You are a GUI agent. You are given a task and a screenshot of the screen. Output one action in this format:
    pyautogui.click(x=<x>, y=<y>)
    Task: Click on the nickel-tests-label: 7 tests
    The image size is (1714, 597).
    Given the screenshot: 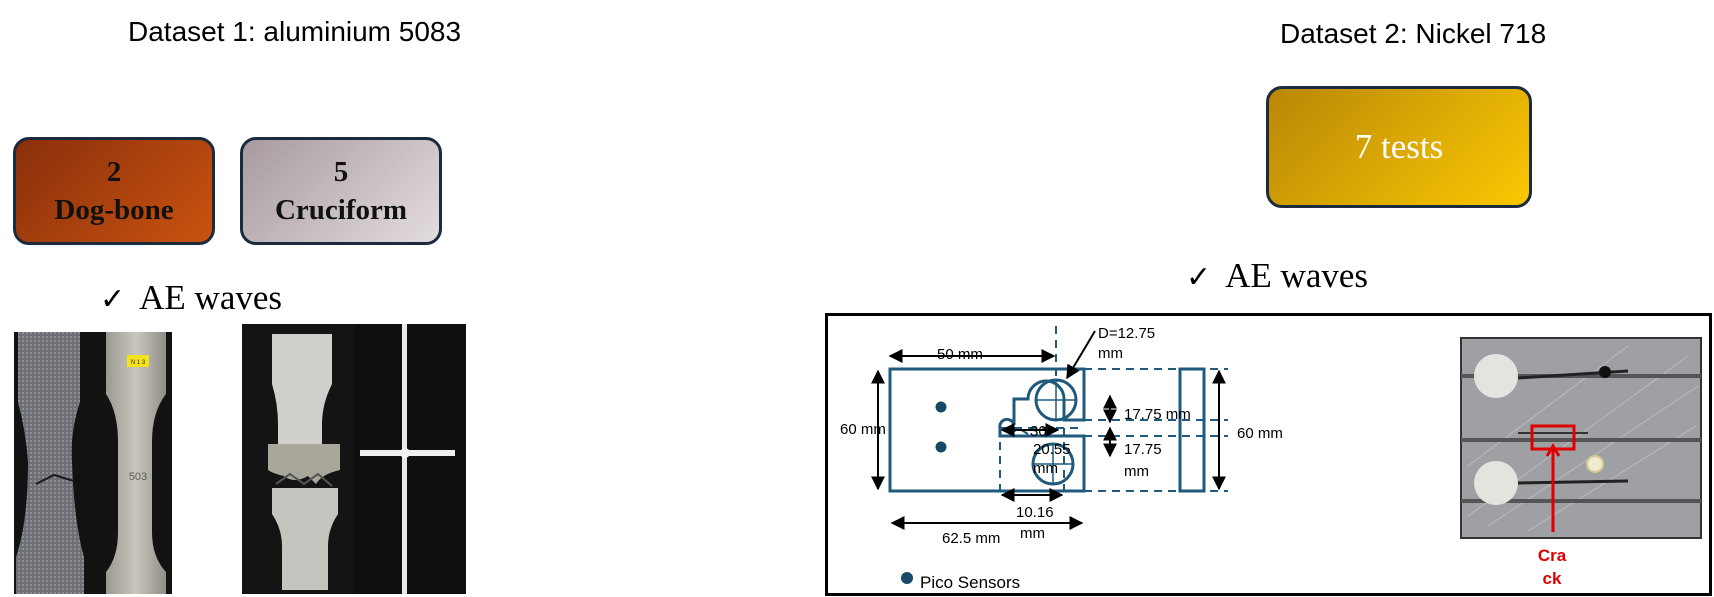 What is the action you would take?
    pyautogui.click(x=1399, y=146)
    